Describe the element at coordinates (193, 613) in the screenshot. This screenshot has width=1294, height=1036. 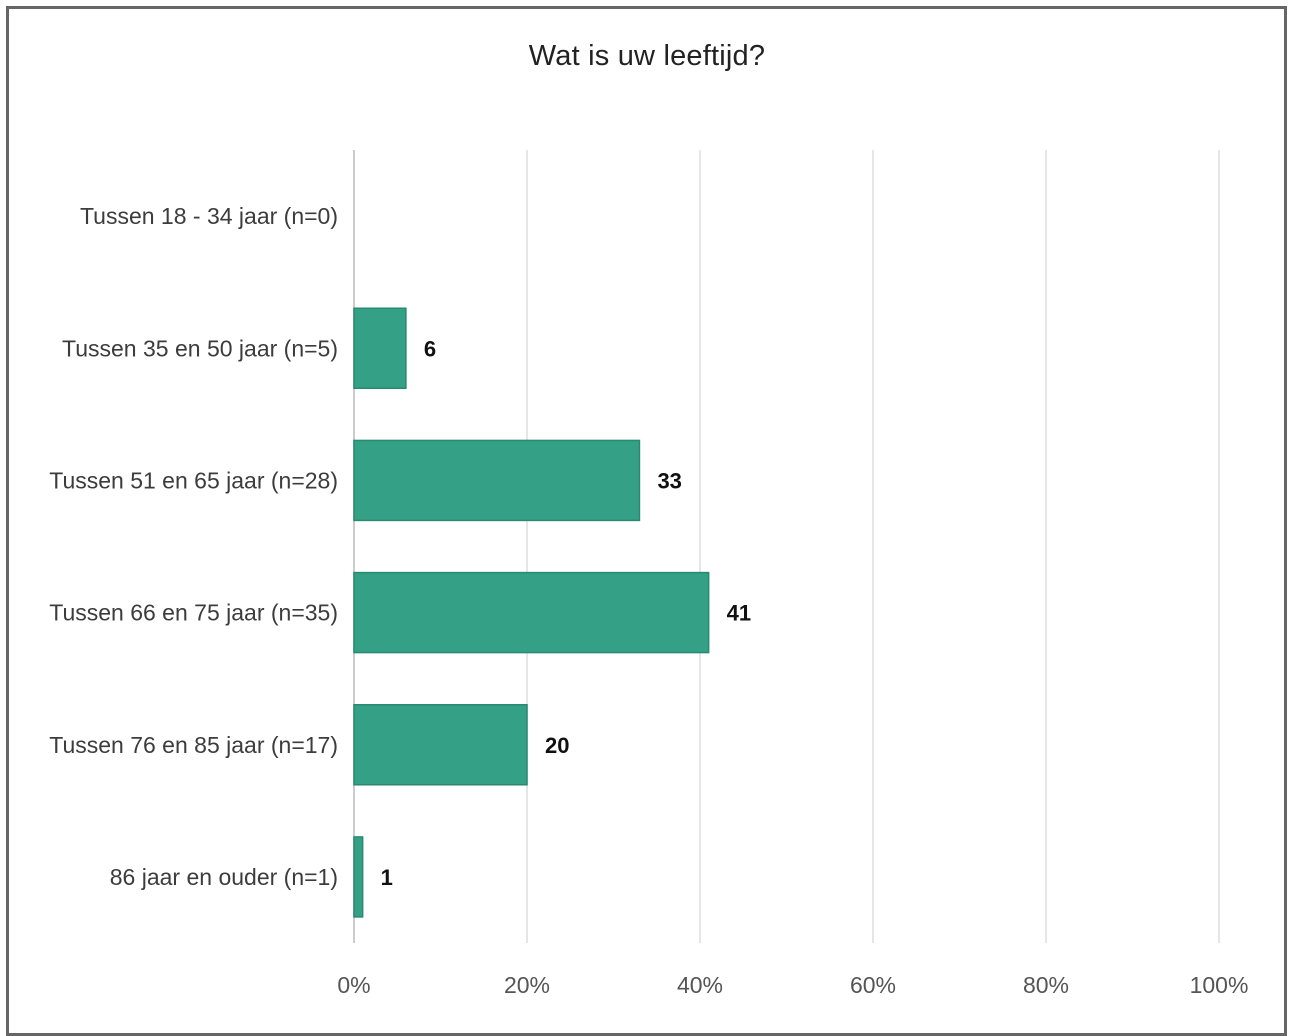
I see `category-label: Tussen 66 en 75 jaar (n=35)` at that location.